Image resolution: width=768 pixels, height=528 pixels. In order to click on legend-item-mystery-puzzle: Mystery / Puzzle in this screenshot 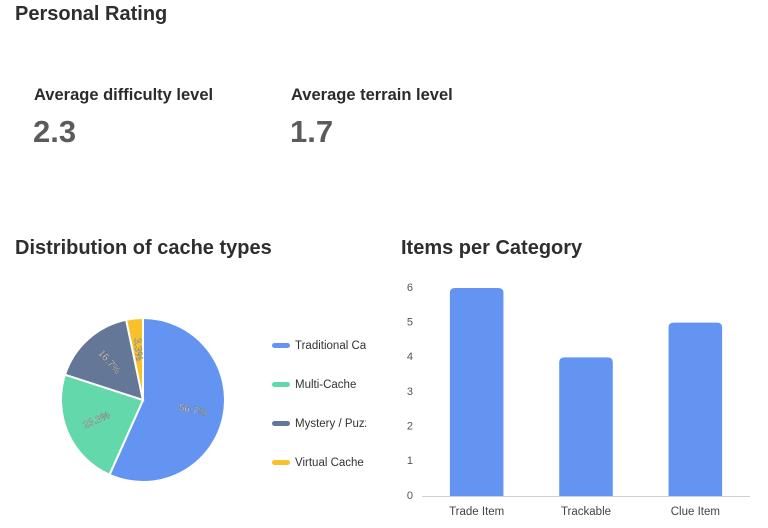, I will do `click(319, 423)`.